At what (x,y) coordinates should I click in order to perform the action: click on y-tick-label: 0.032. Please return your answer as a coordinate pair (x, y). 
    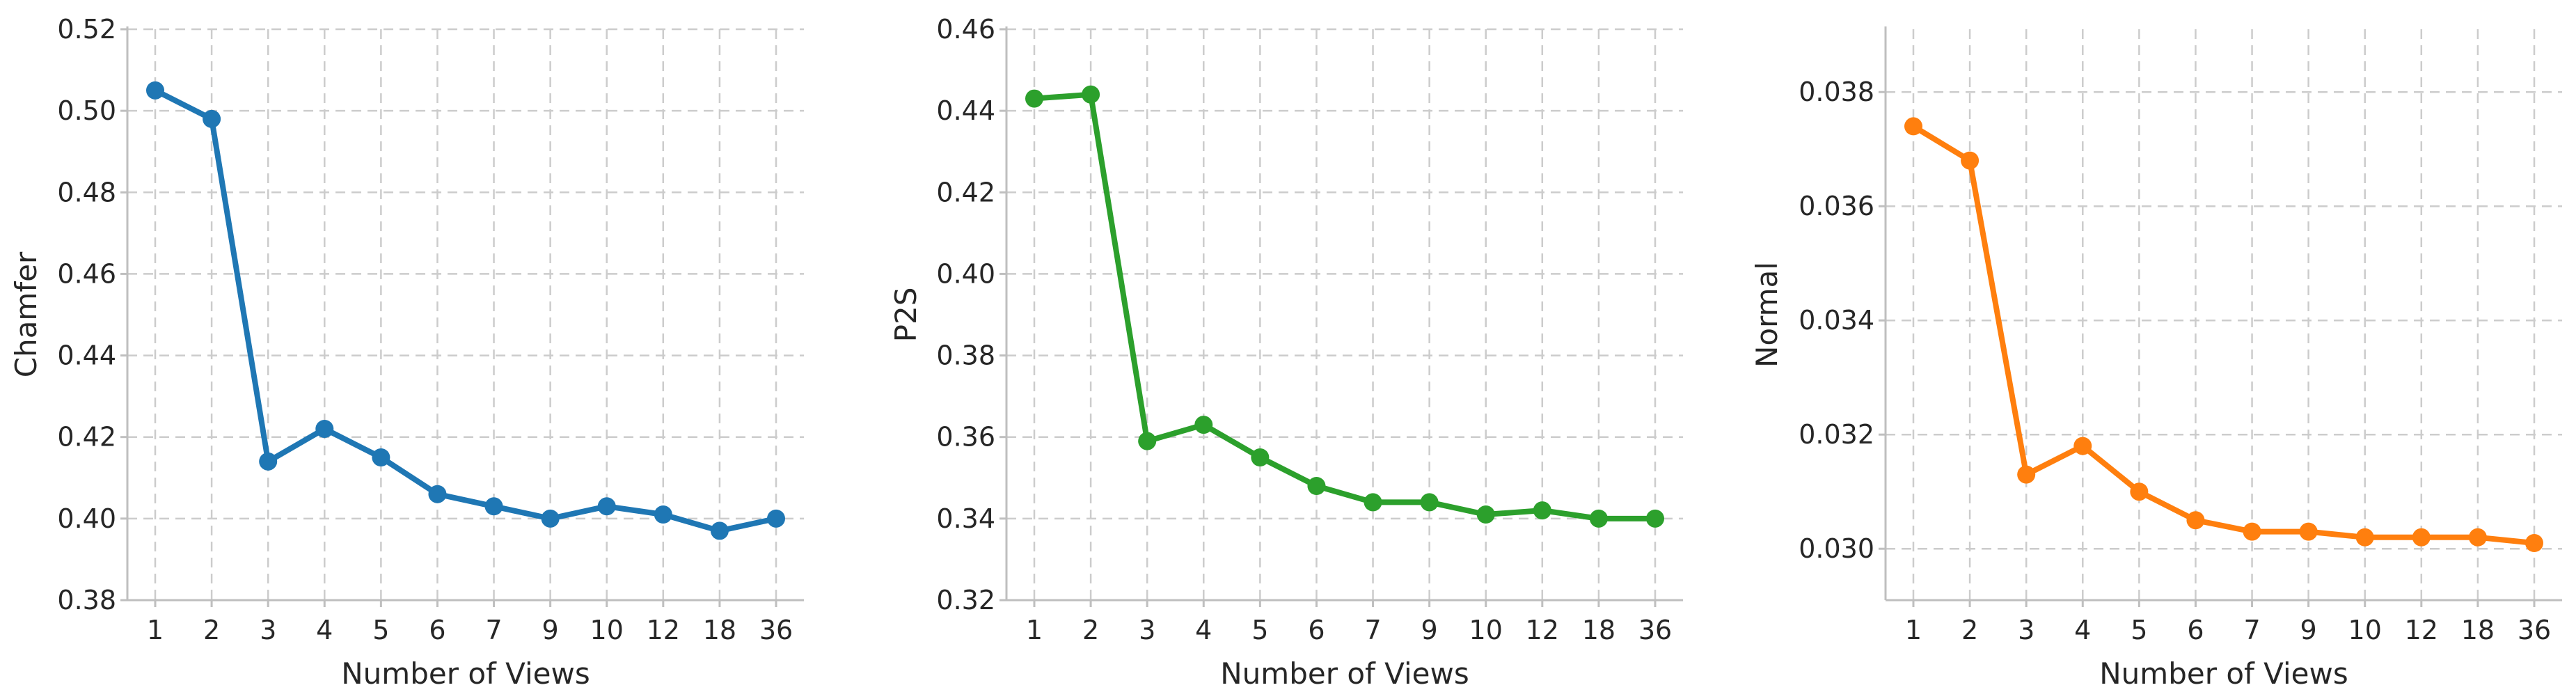
    Looking at the image, I should click on (1836, 435).